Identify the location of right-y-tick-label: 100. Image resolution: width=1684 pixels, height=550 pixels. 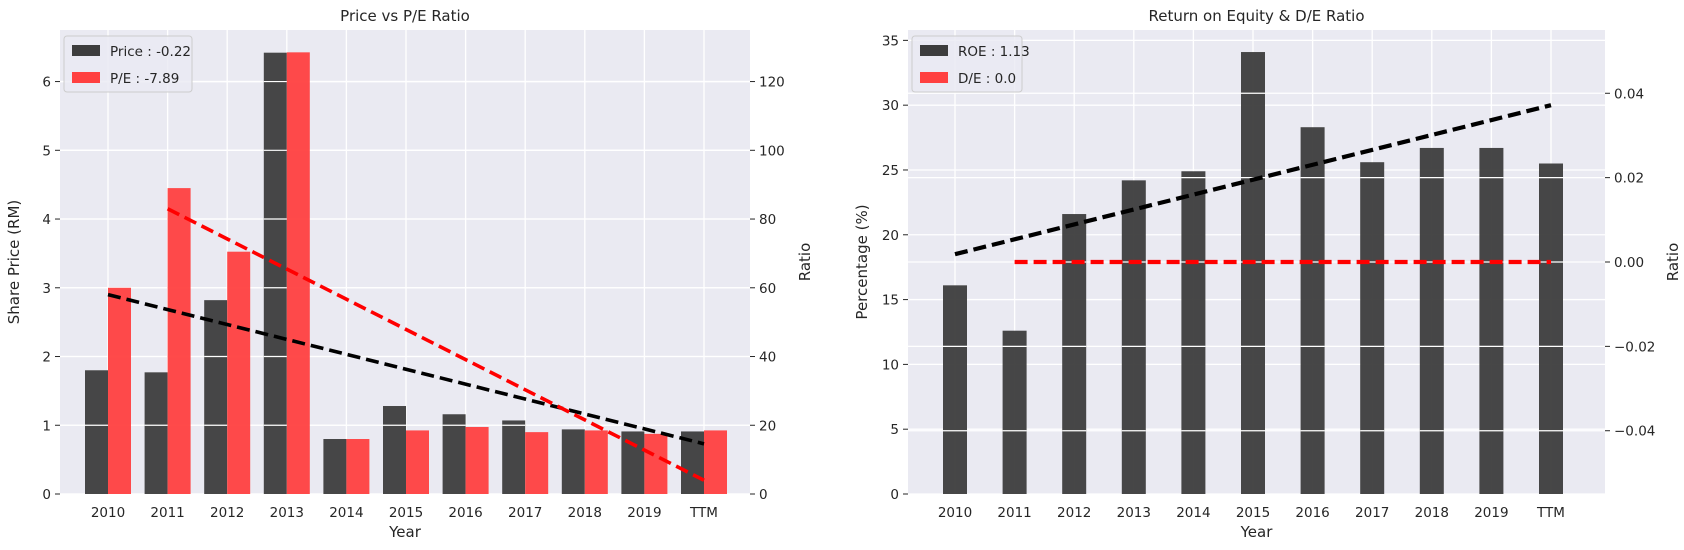
(772, 151).